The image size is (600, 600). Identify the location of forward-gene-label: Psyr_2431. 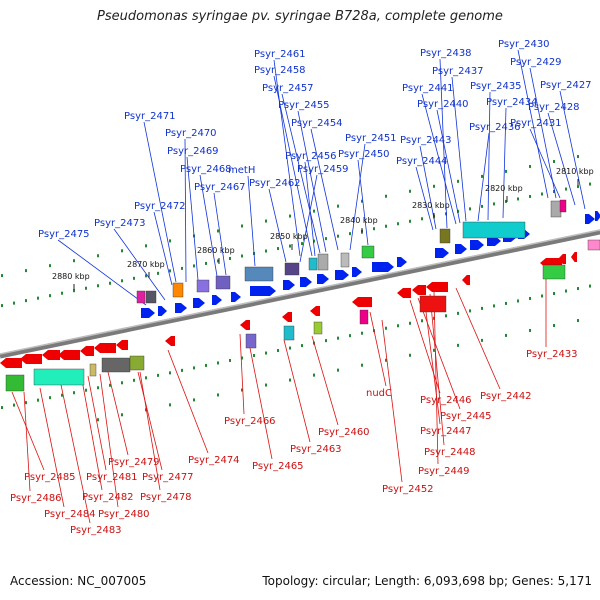
(536, 123).